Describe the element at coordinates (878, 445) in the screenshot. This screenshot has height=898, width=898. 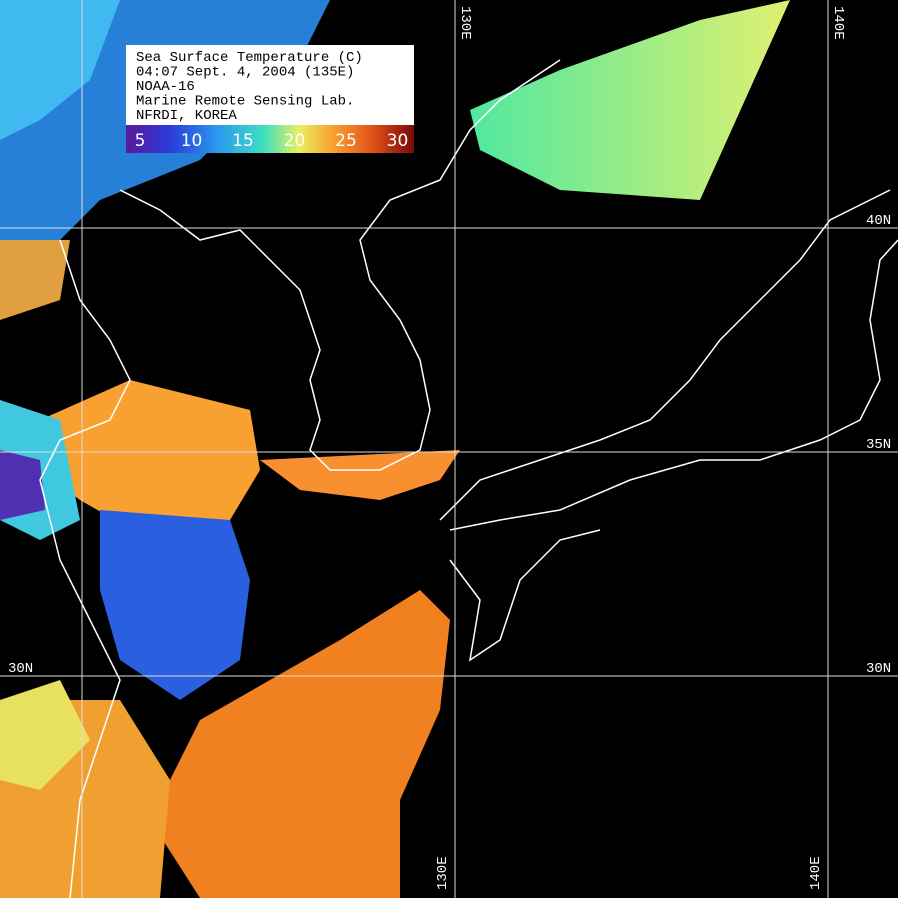
I see `grid-label: 35N` at that location.